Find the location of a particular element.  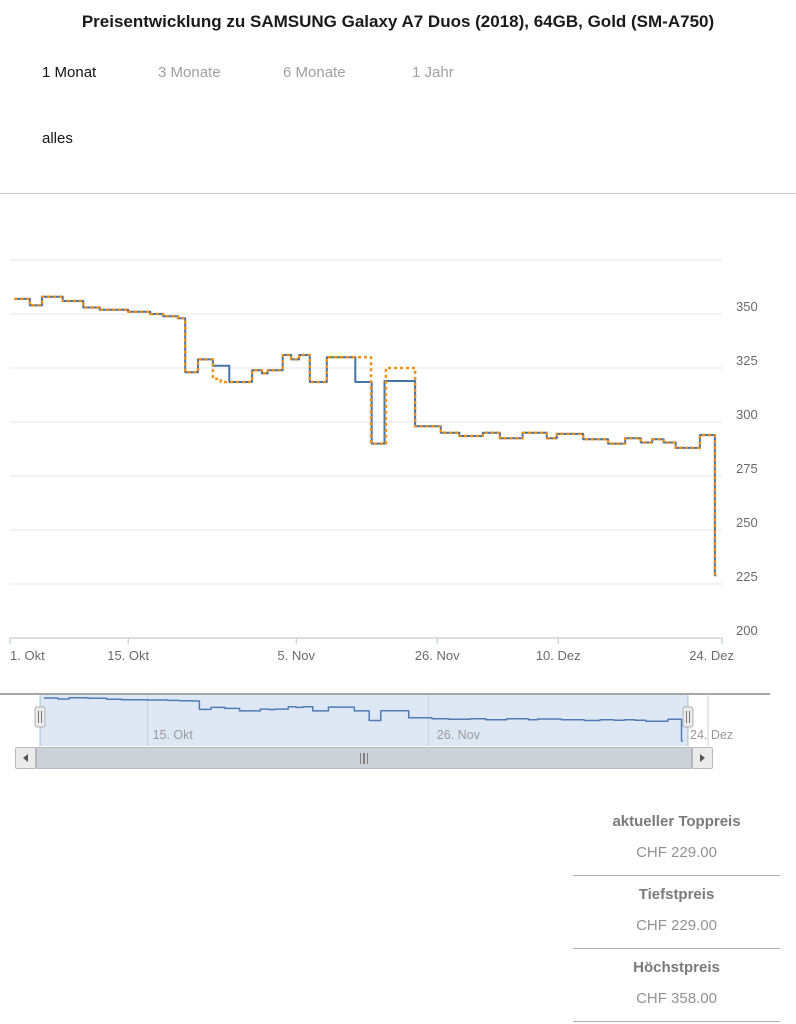

arrow-right-icon is located at coordinates (702, 758).